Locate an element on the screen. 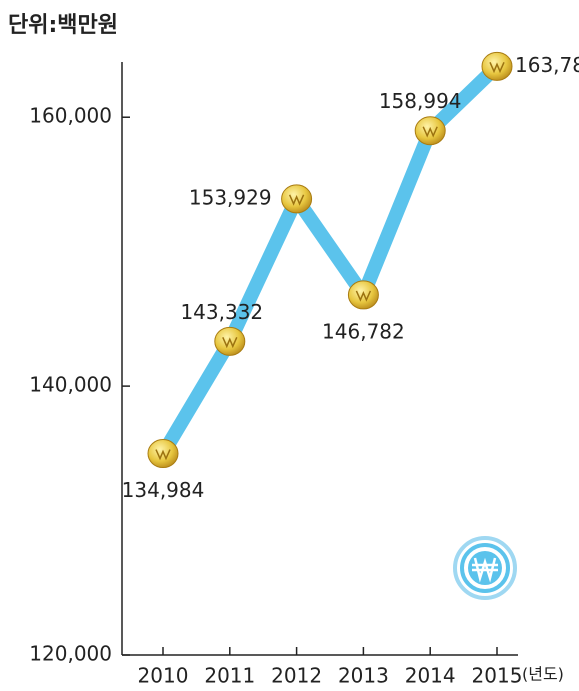 Image resolution: width=579 pixels, height=691 pixels. data-label: 146,782 is located at coordinates (363, 331).